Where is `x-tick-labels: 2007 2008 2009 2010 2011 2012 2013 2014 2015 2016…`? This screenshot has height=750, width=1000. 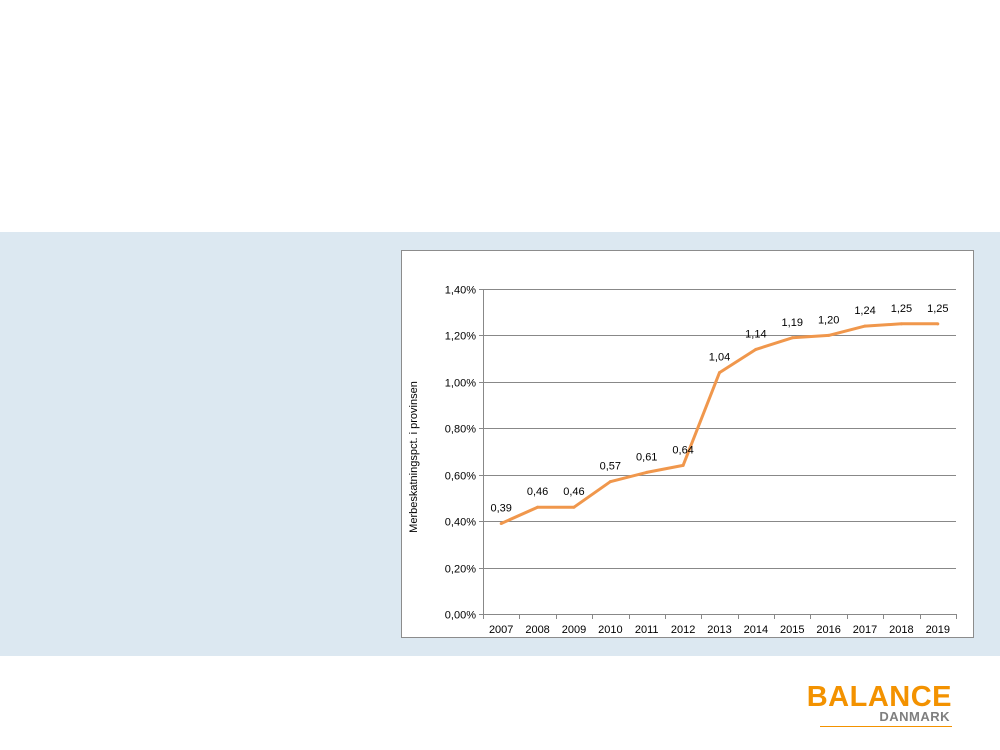
x-tick-labels: 2007 2008 2009 2010 2011 2012 2013 2014 2015 2016… is located at coordinates (719, 630).